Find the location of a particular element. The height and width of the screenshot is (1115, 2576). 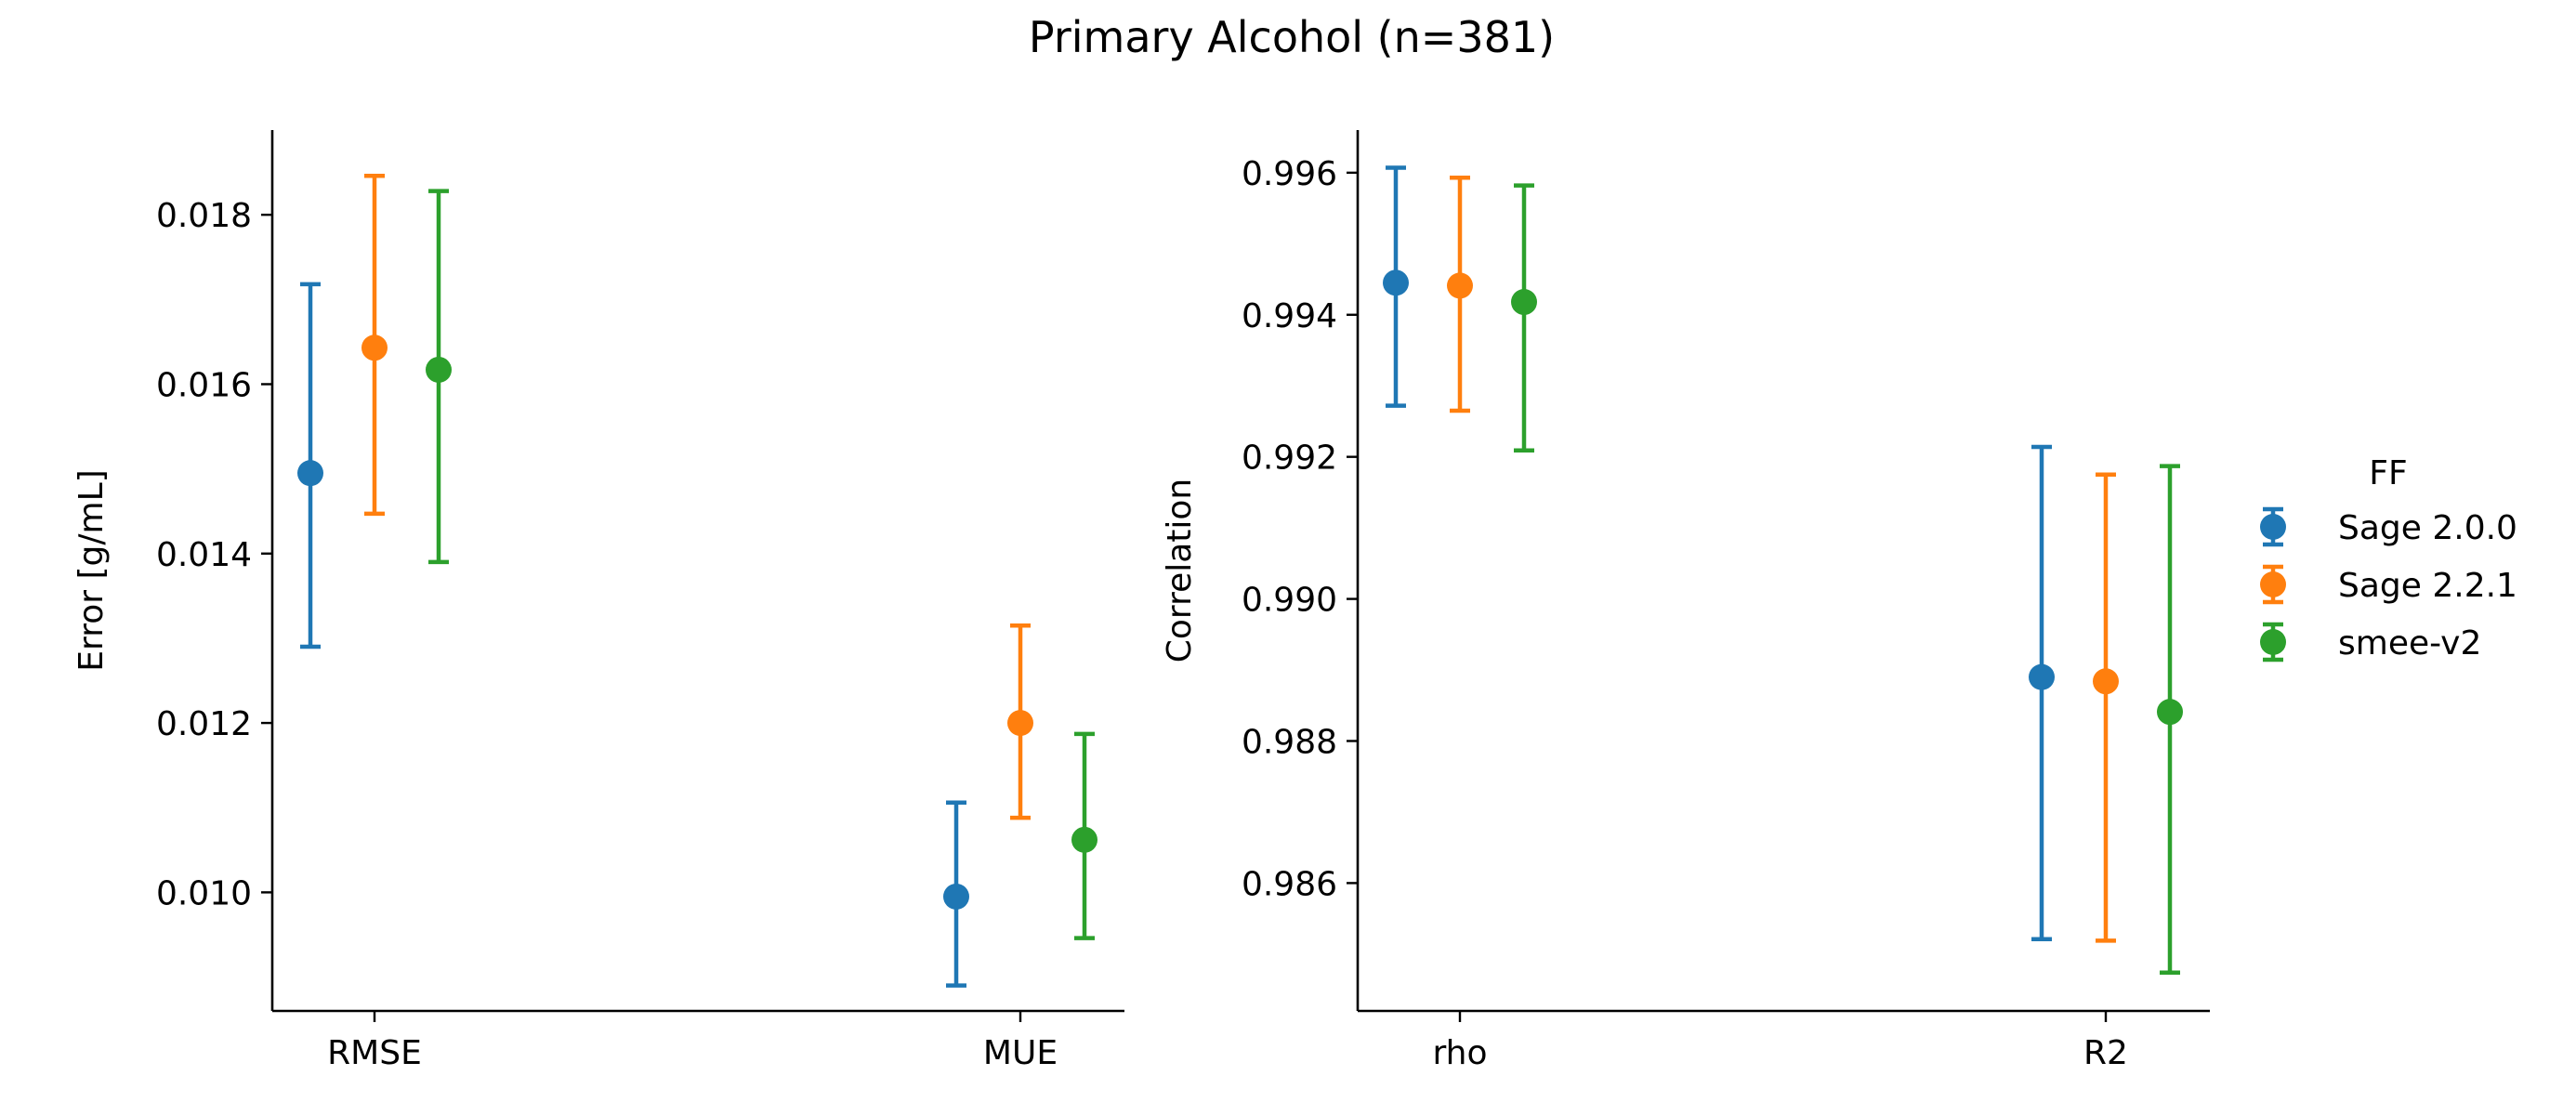

y-tick-label: 0.994 is located at coordinates (1289, 316).